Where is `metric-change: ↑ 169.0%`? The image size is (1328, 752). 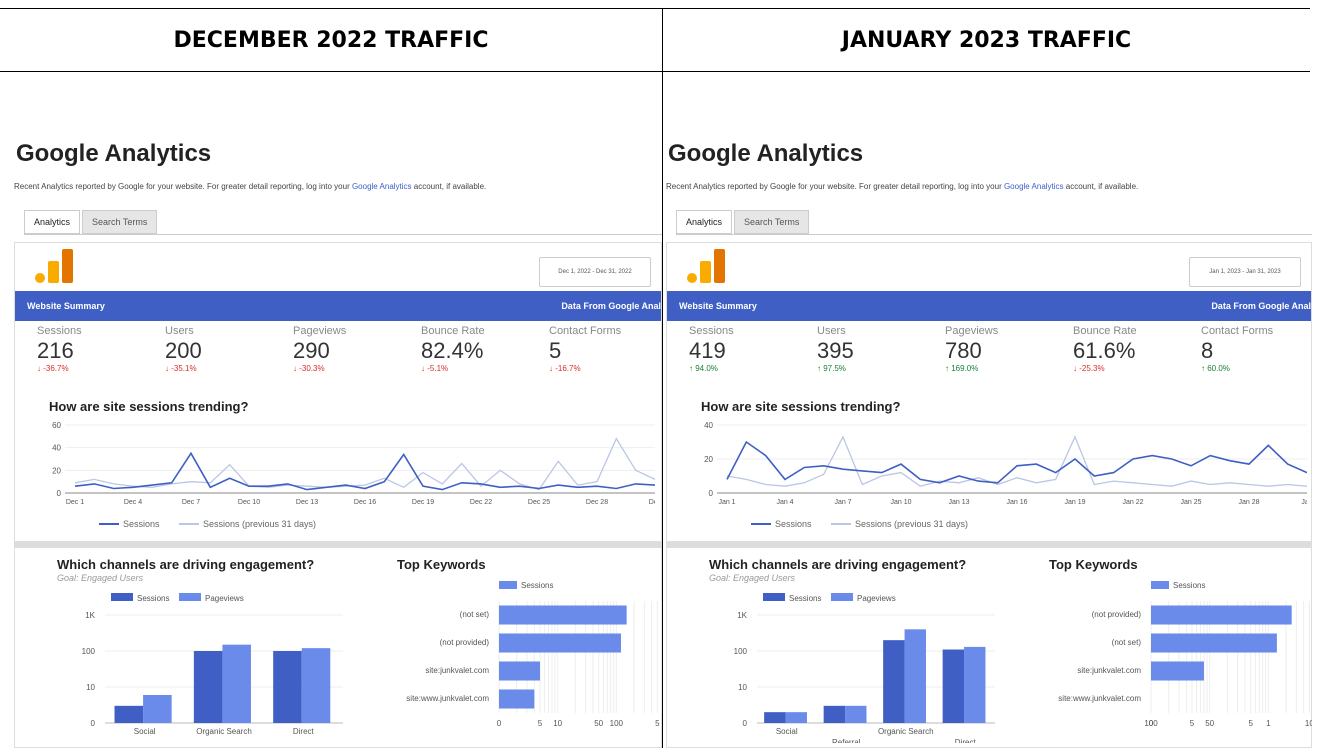 metric-change: ↑ 169.0% is located at coordinates (1000, 368).